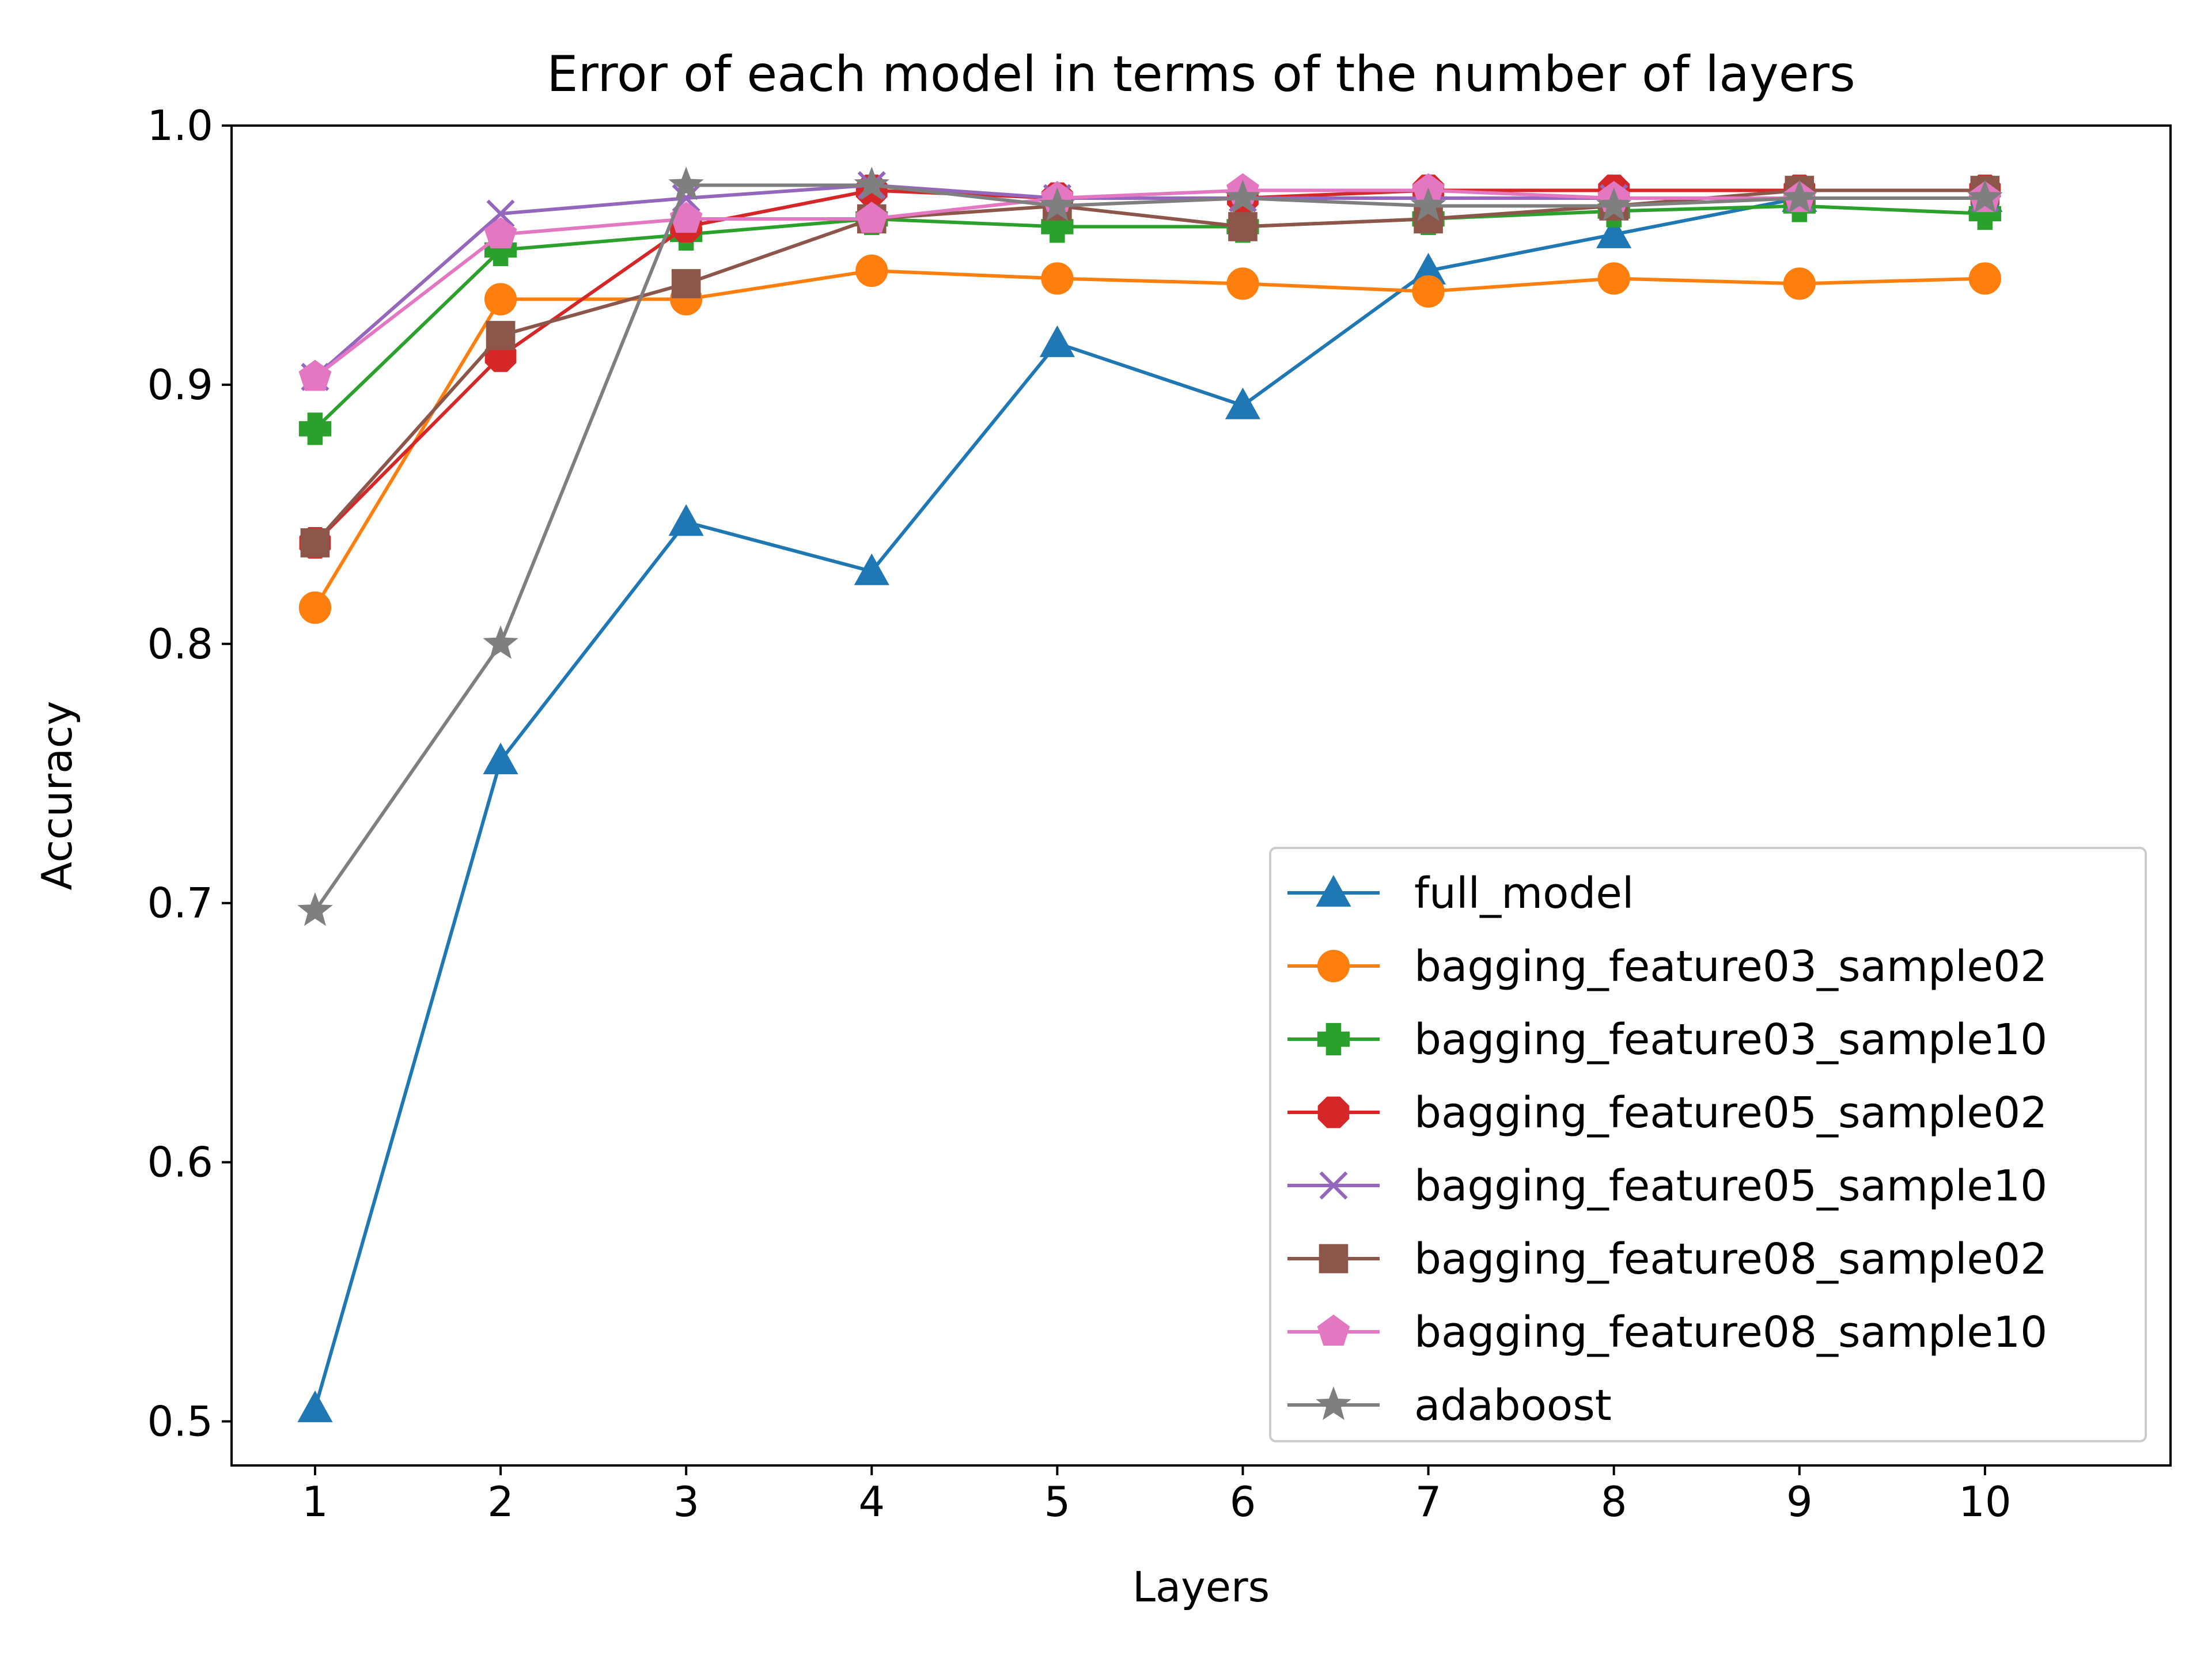  I want to click on legend-item: bagging_feature03_sample02, so click(1667, 966).